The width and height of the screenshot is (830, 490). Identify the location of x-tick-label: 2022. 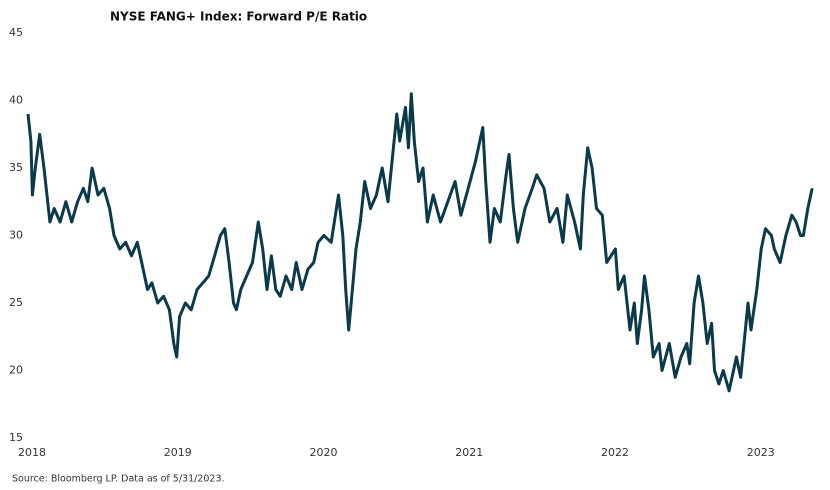
(615, 452).